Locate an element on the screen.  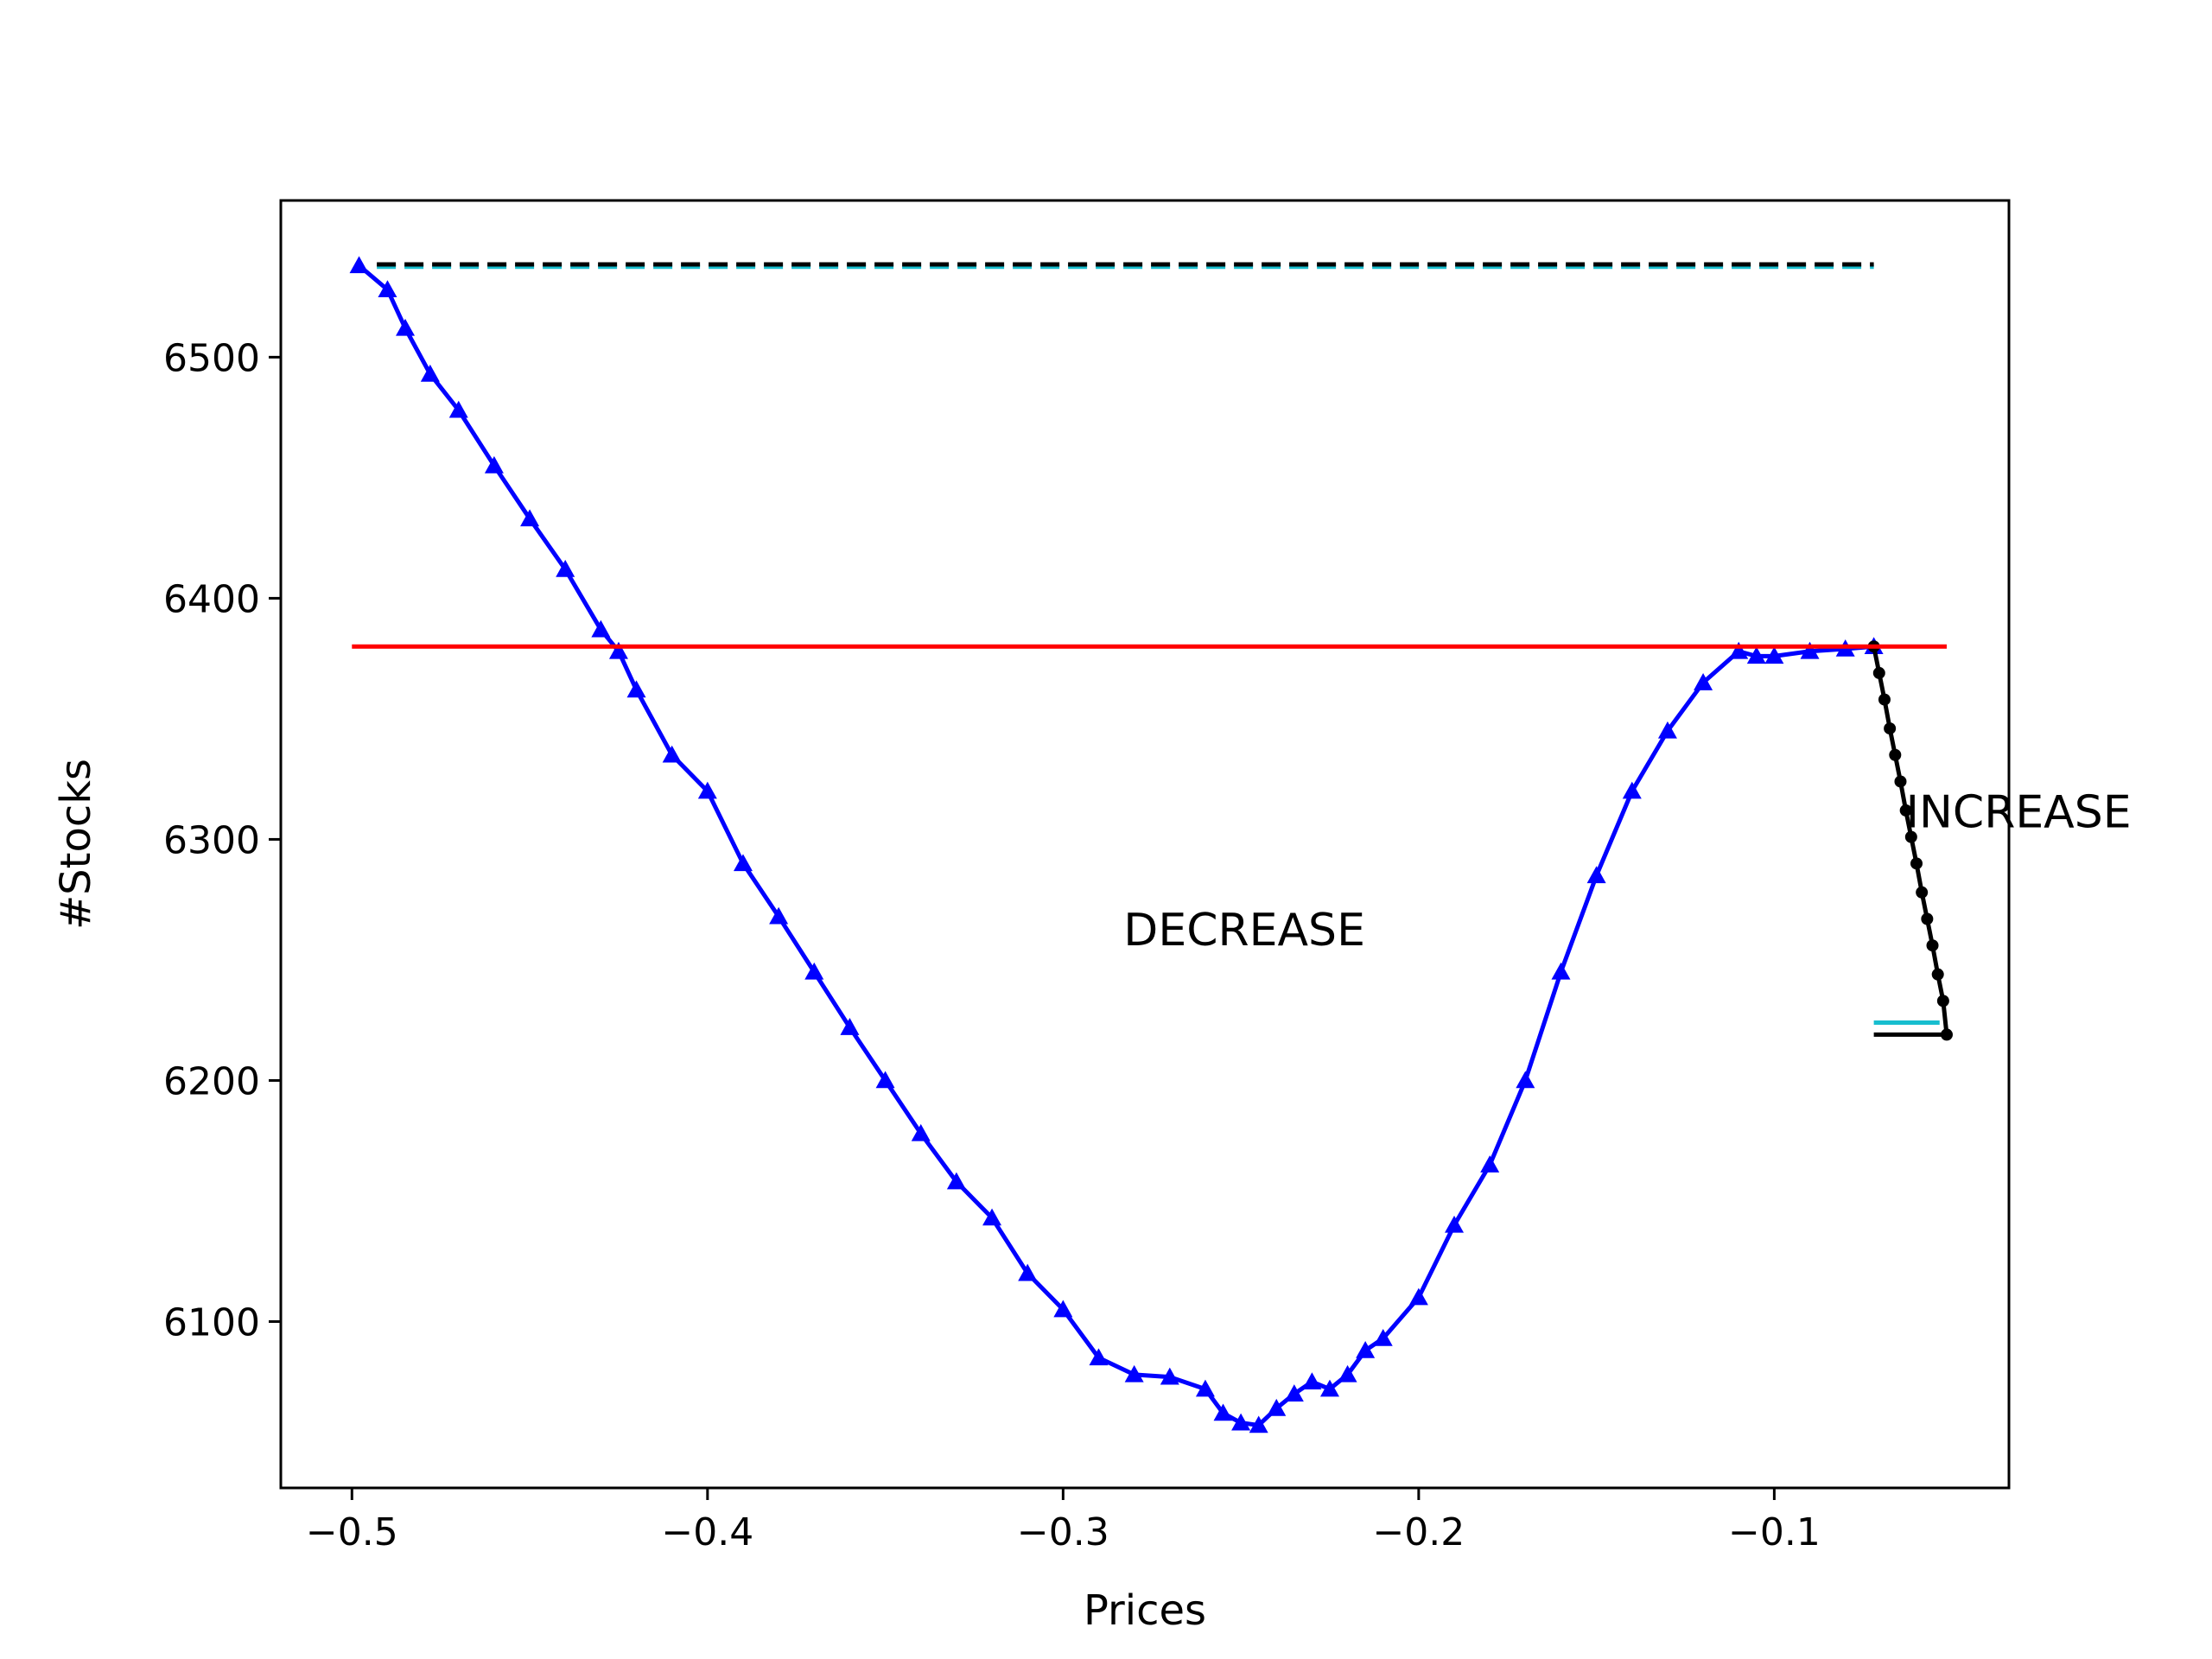
x-tick-label: −0.5 is located at coordinates (352, 1532).